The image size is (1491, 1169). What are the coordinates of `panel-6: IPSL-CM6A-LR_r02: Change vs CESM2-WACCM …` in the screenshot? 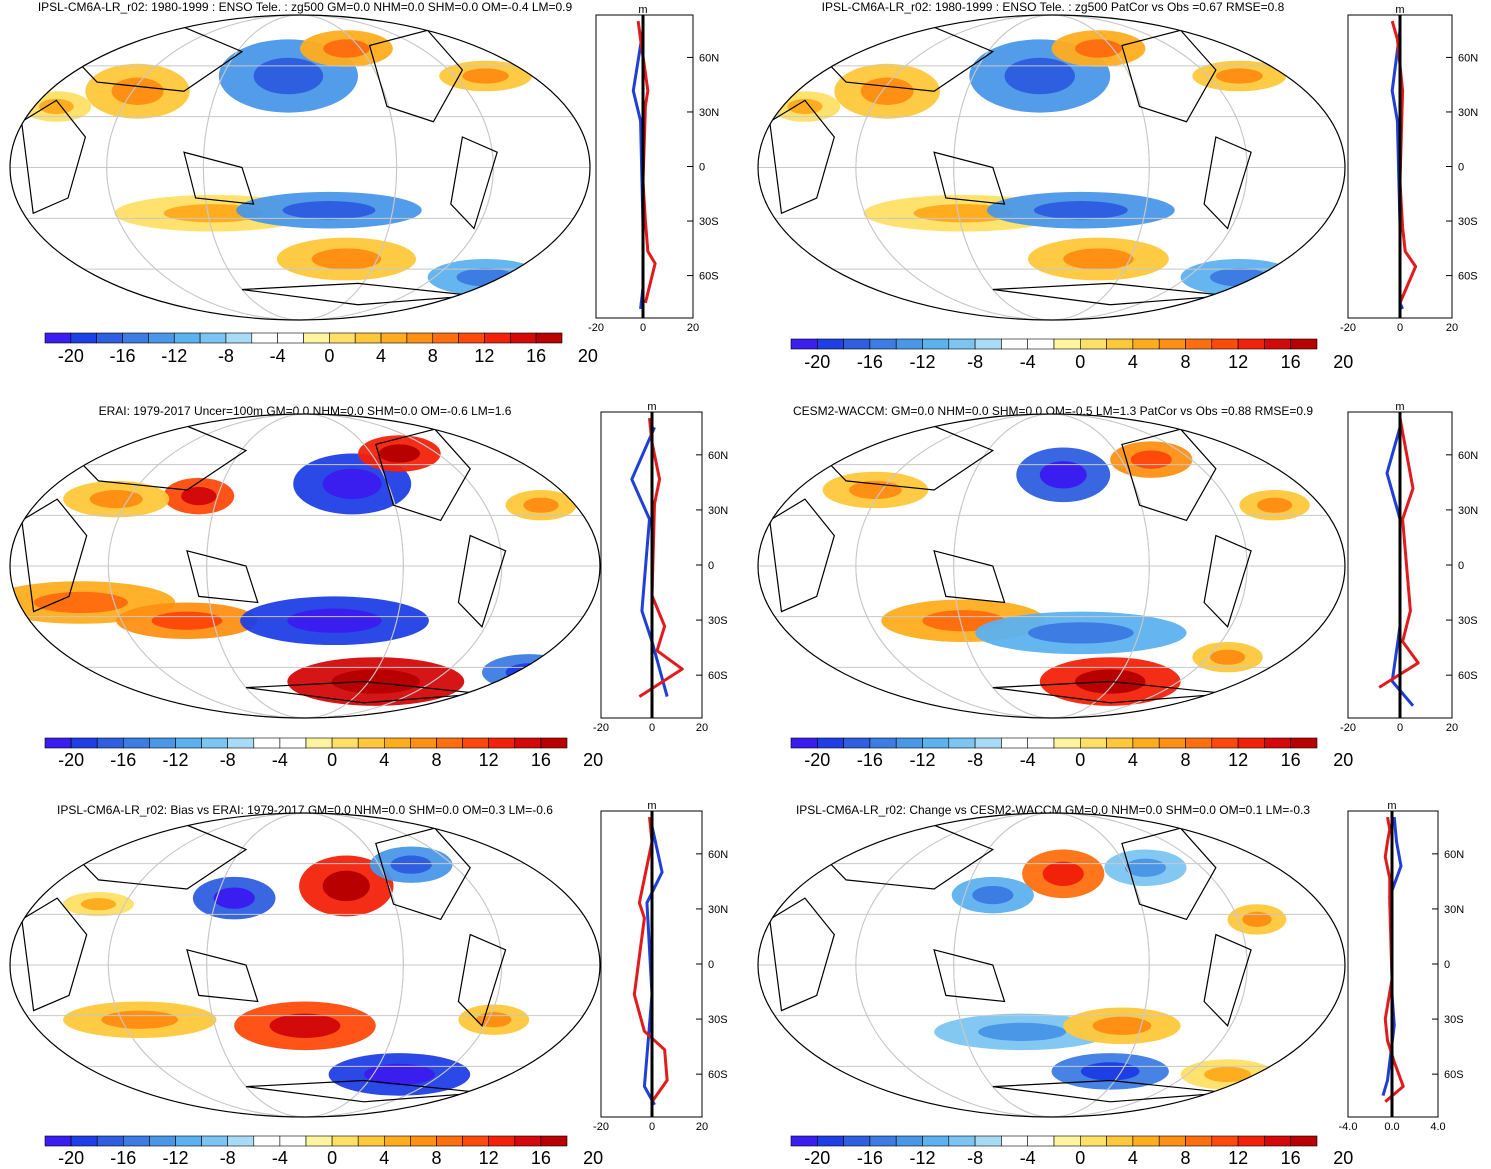 It's located at (1110, 984).